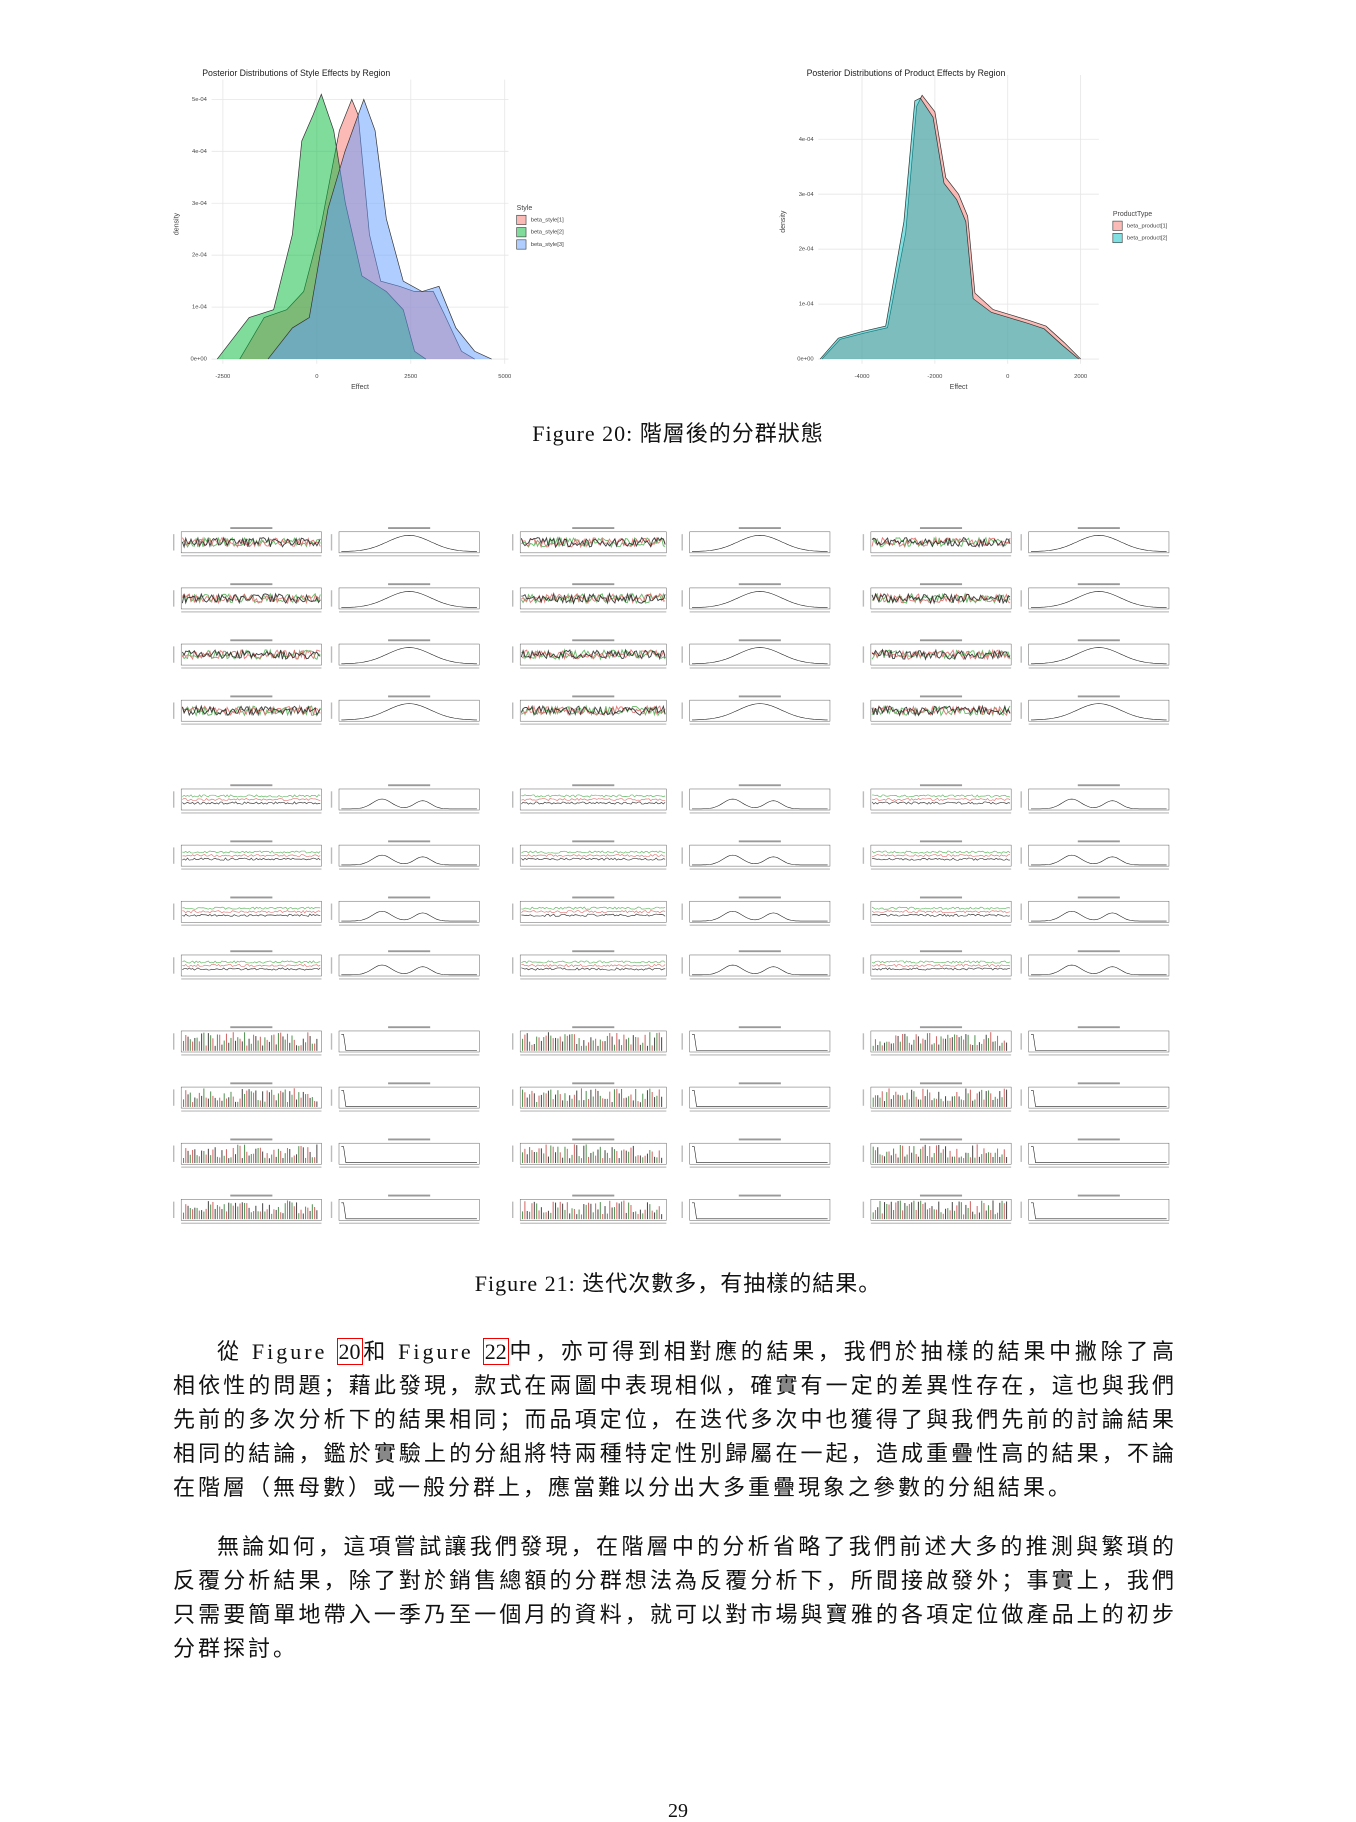 This screenshot has height=1822, width=1356. Describe the element at coordinates (807, 140) in the screenshot. I see `y-tick-label: 4e-04` at that location.